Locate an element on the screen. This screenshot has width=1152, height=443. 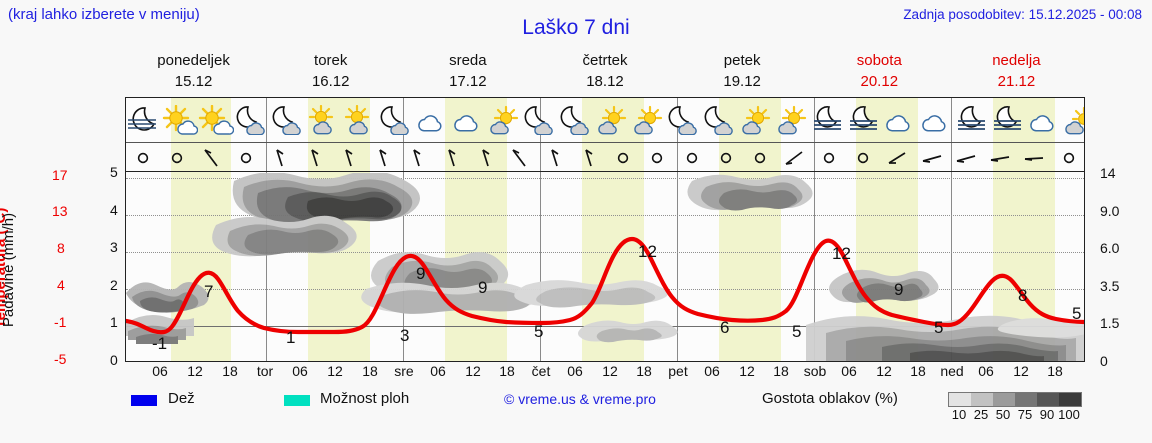
temp-label: 12 is located at coordinates (647, 251).